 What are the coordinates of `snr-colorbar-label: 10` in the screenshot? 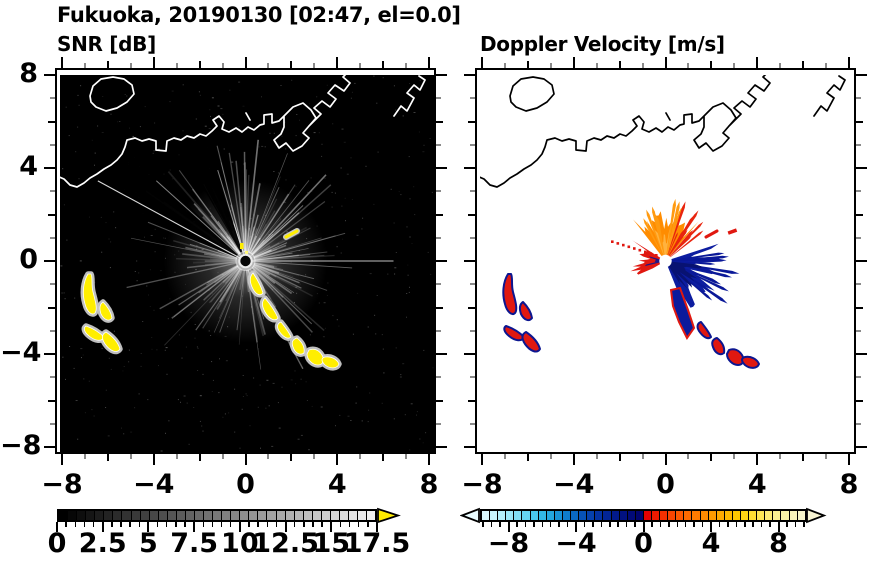 It's located at (240, 543).